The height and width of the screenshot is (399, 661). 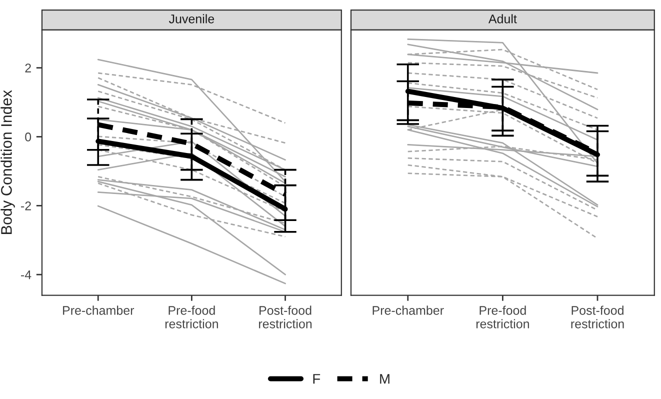 I want to click on chart-title: Adult, so click(x=502, y=19).